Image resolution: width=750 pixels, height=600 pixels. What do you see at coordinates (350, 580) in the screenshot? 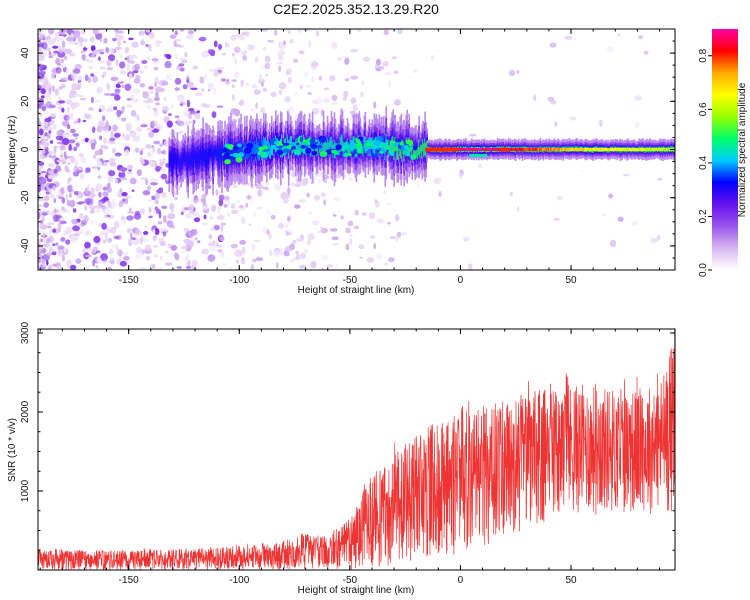
I see `x-tick-label: -50` at bounding box center [350, 580].